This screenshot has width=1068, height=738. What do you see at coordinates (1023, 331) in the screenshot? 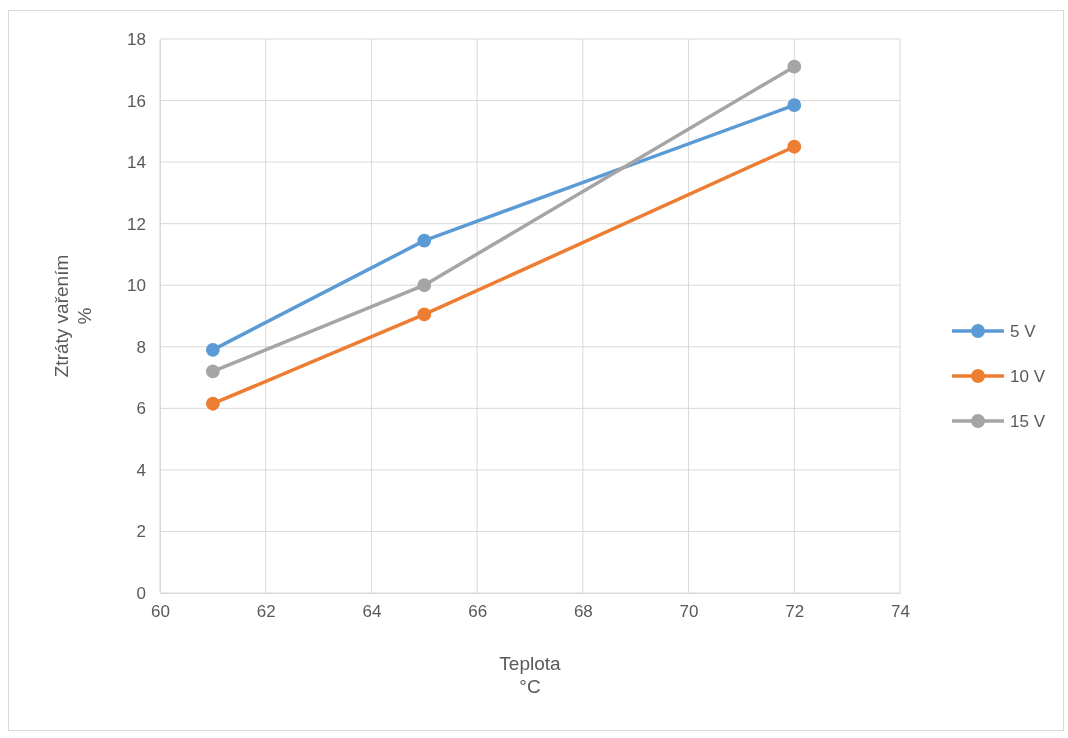
I see `legend-label: 5 V` at bounding box center [1023, 331].